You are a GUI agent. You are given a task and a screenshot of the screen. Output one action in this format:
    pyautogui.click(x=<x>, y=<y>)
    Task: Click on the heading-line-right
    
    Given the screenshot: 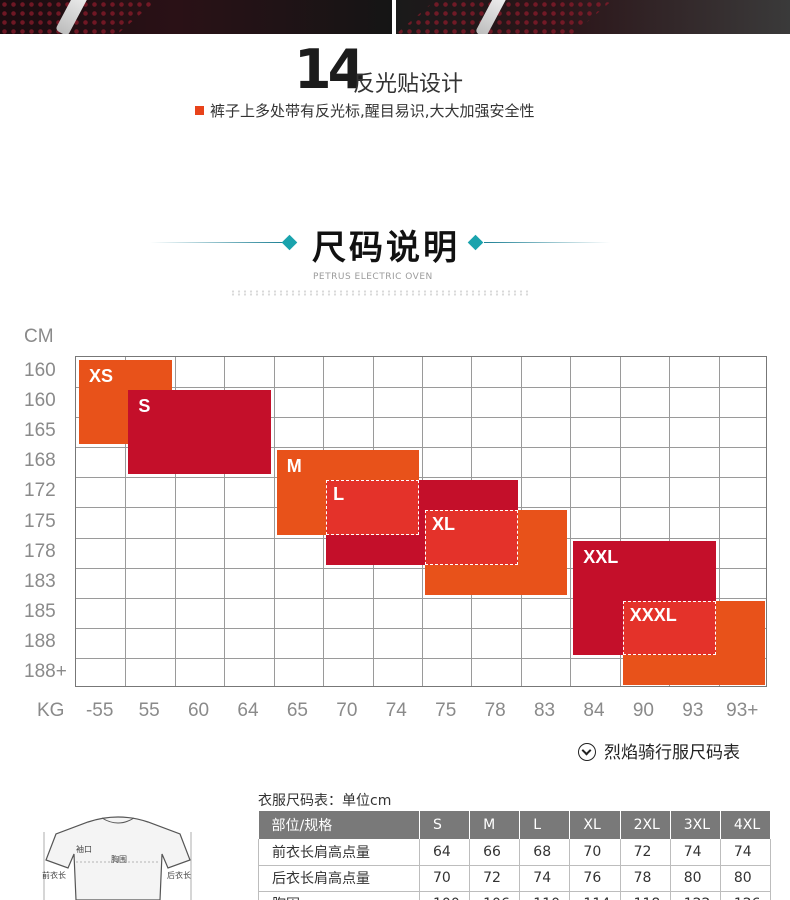 What is the action you would take?
    pyautogui.click(x=547, y=242)
    